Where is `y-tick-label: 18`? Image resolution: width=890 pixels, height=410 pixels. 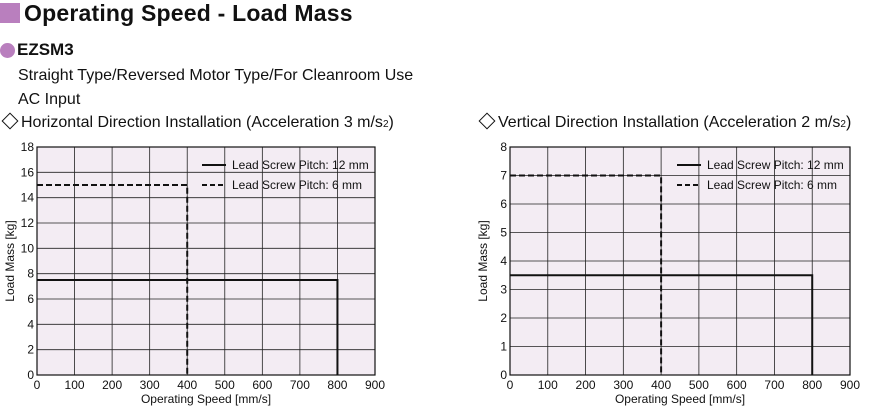 y-tick-label: 18 is located at coordinates (28, 147).